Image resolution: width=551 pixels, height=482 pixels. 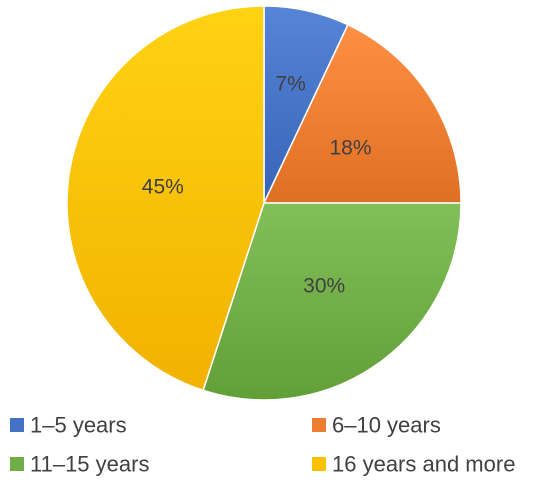 What do you see at coordinates (324, 285) in the screenshot?
I see `slice-label-11-15-years: 30%` at bounding box center [324, 285].